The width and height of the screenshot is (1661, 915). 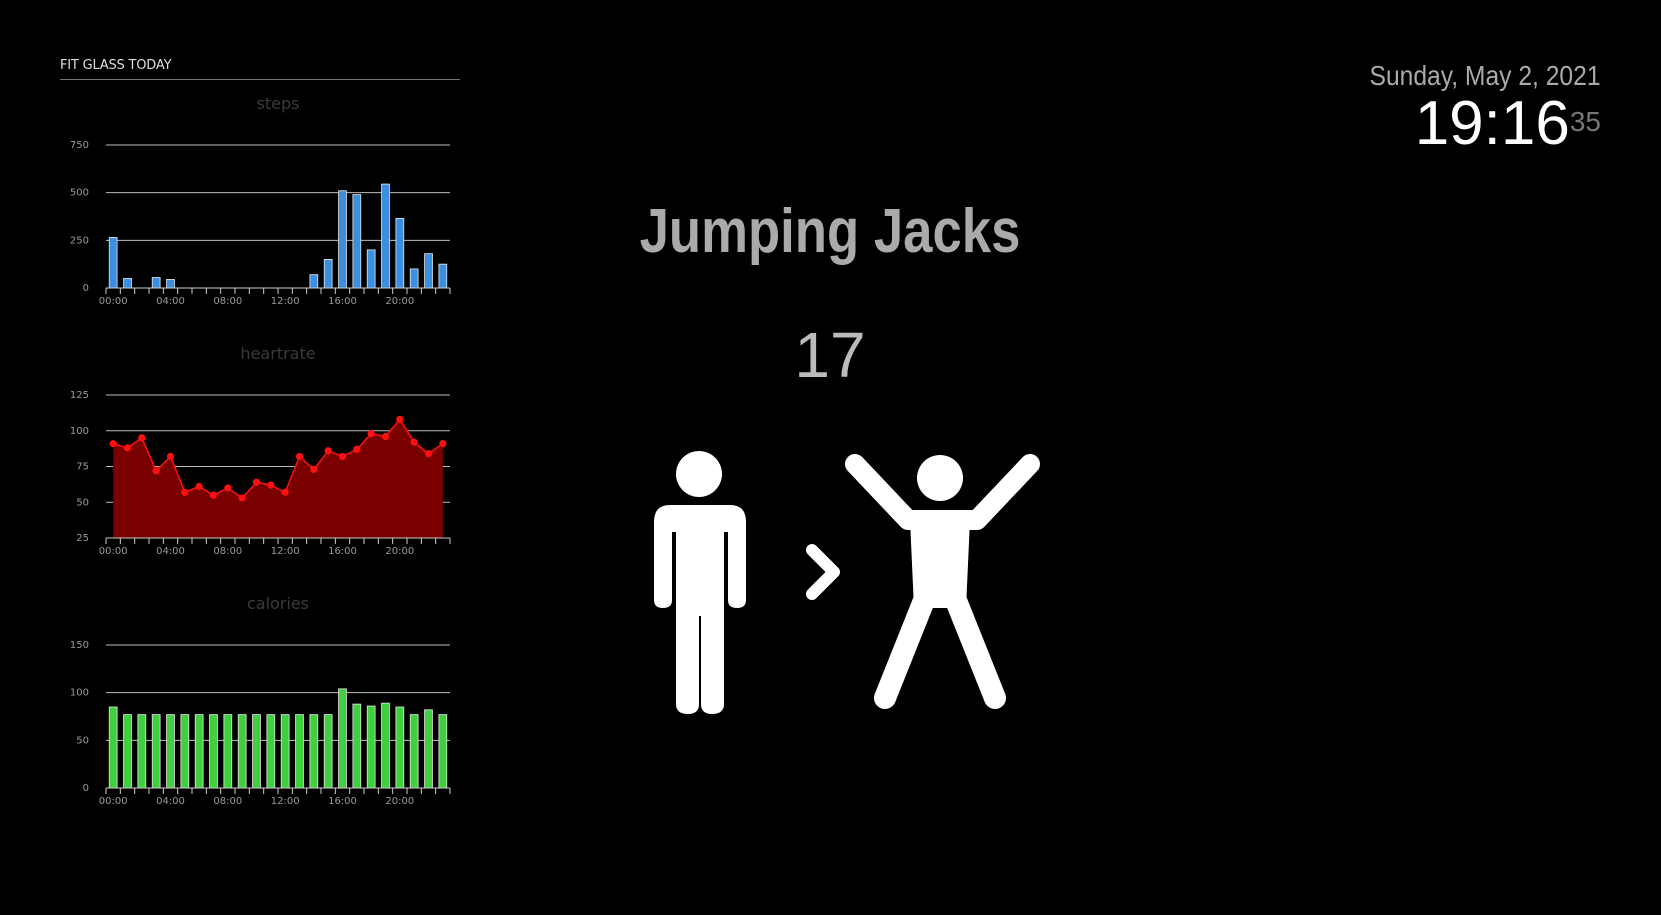 I want to click on jumping-person-icon, so click(x=942, y=581).